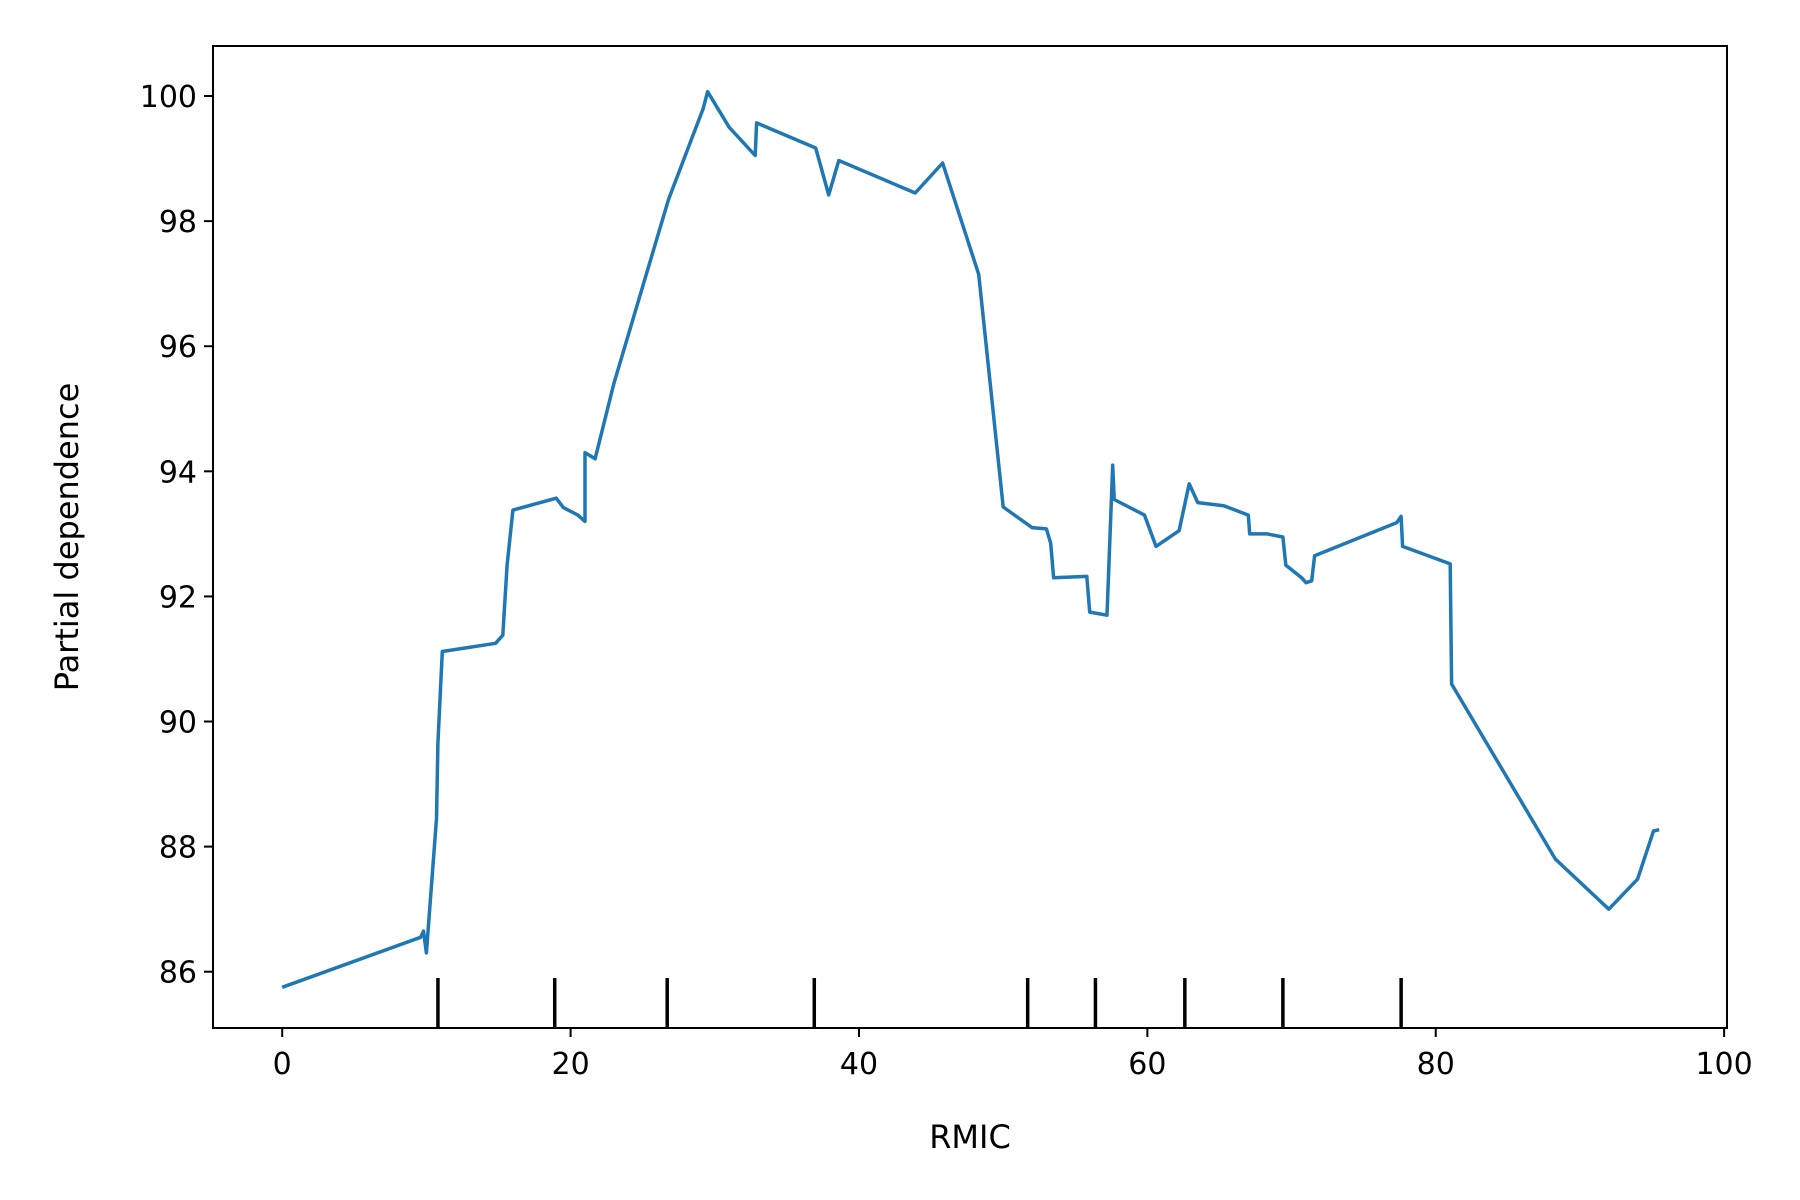 The height and width of the screenshot is (1200, 1800). I want to click on y-tick-label-3: 92, so click(178, 597).